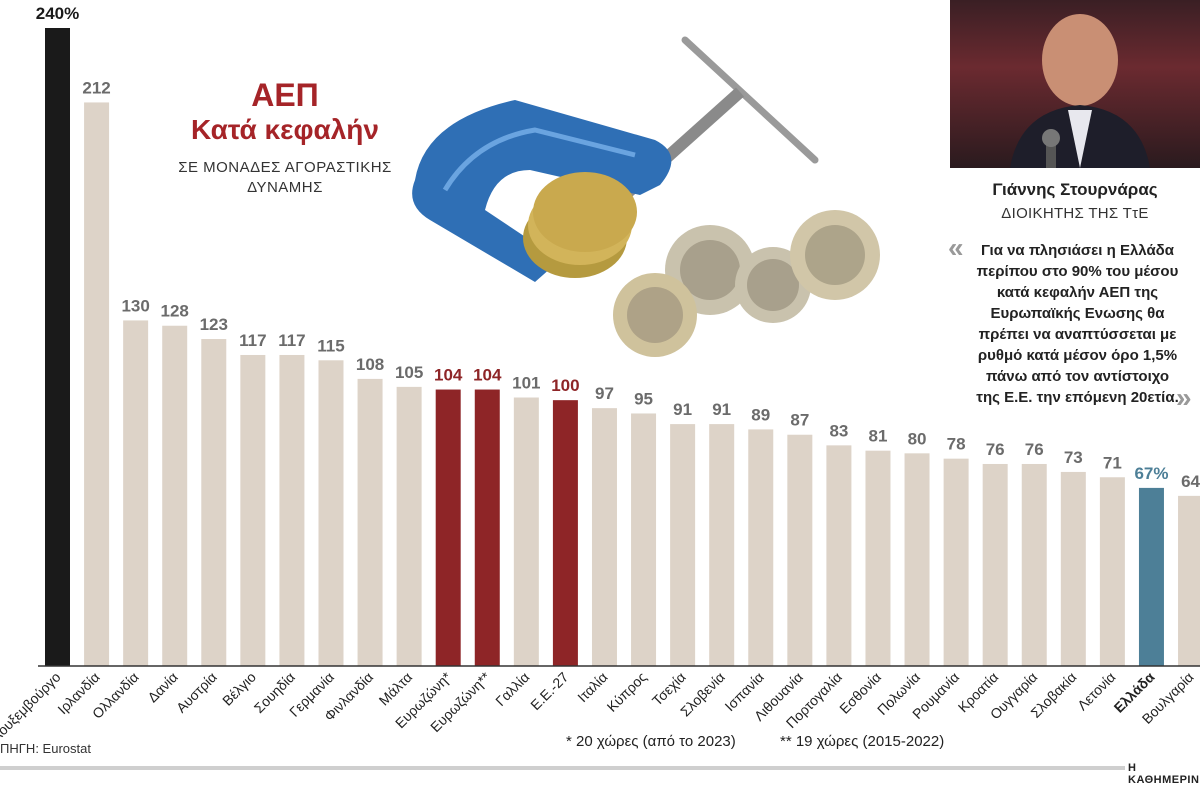 Image resolution: width=1200 pixels, height=786 pixels. What do you see at coordinates (285, 177) in the screenshot?
I see `chart-units: ΣΕ ΜΟΝΑΔΕΣ ΑΓΟΡΑΣΤΙΚΗΣ ΔΥΝΑΜΗΣ` at bounding box center [285, 177].